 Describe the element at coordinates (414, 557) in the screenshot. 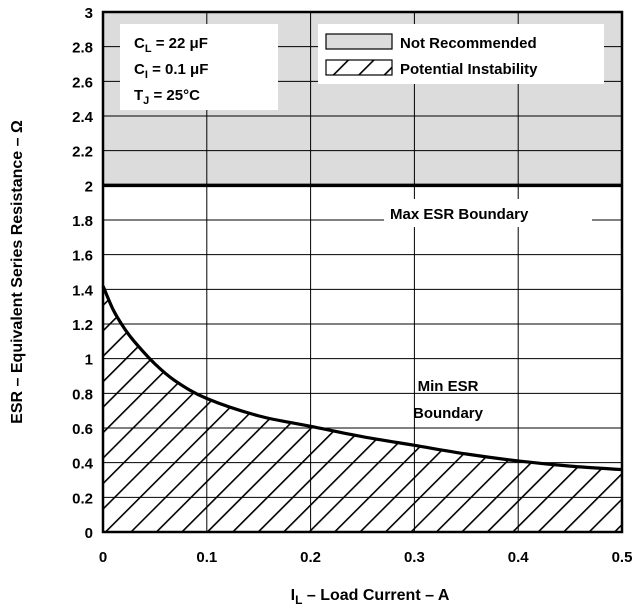

I see `x-tick-label: 0.3` at that location.